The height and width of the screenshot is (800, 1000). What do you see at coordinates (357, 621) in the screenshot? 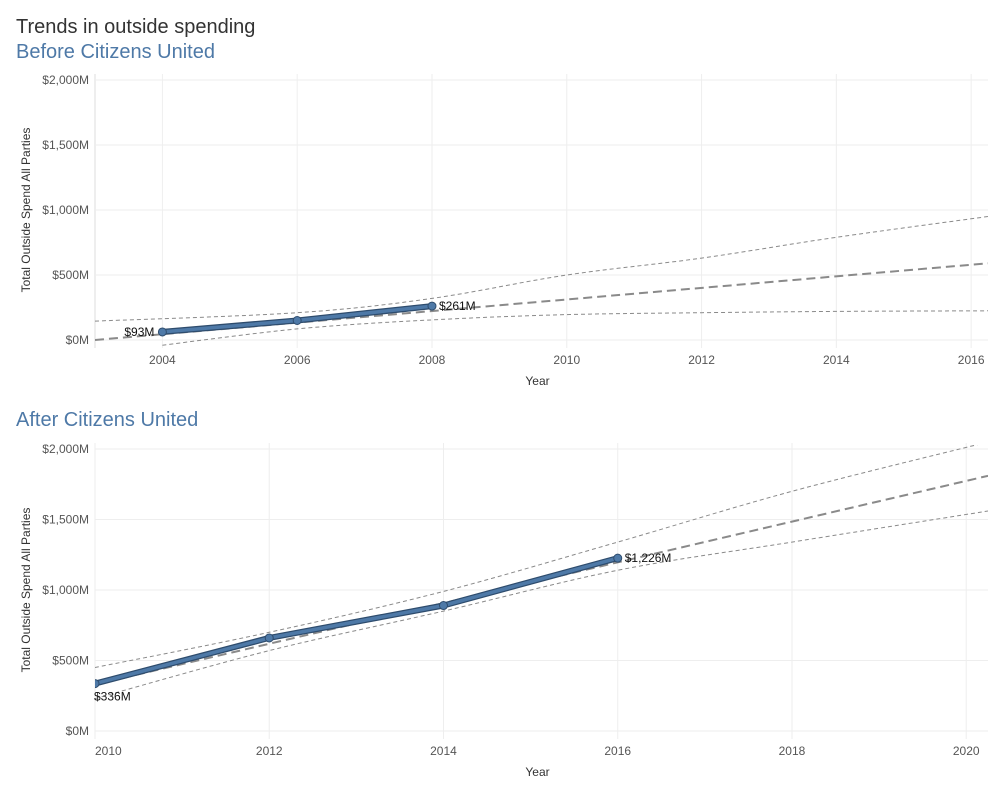
I see `series-line` at bounding box center [357, 621].